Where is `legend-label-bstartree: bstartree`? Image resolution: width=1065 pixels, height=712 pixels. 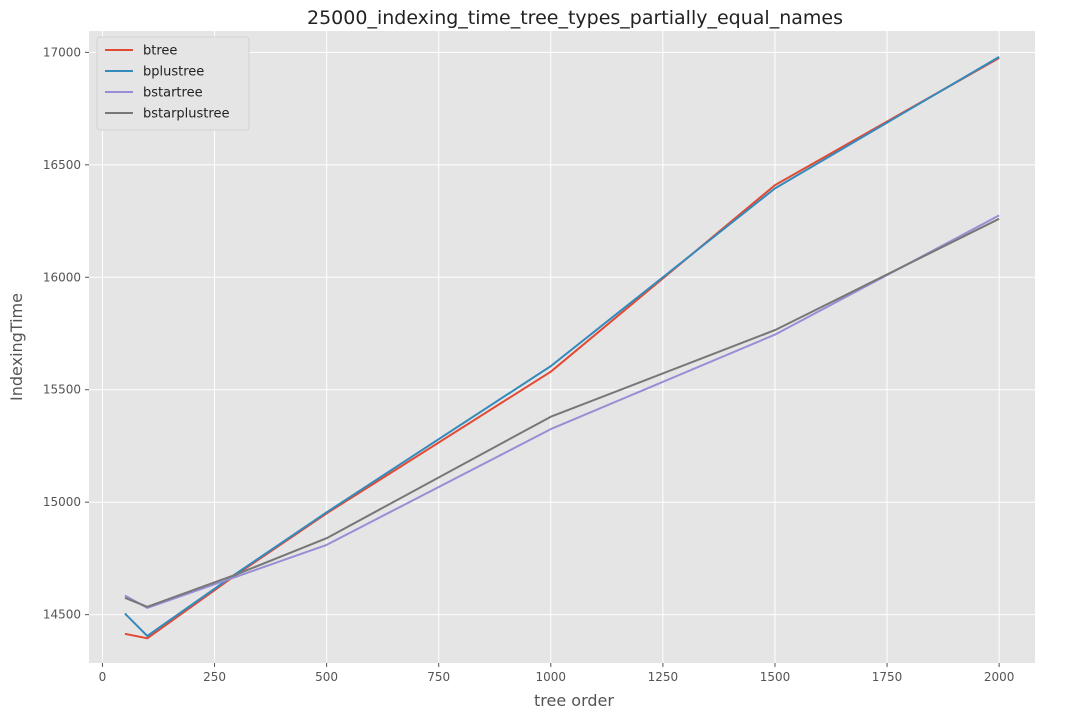
legend-label-bstartree: bstartree is located at coordinates (173, 93).